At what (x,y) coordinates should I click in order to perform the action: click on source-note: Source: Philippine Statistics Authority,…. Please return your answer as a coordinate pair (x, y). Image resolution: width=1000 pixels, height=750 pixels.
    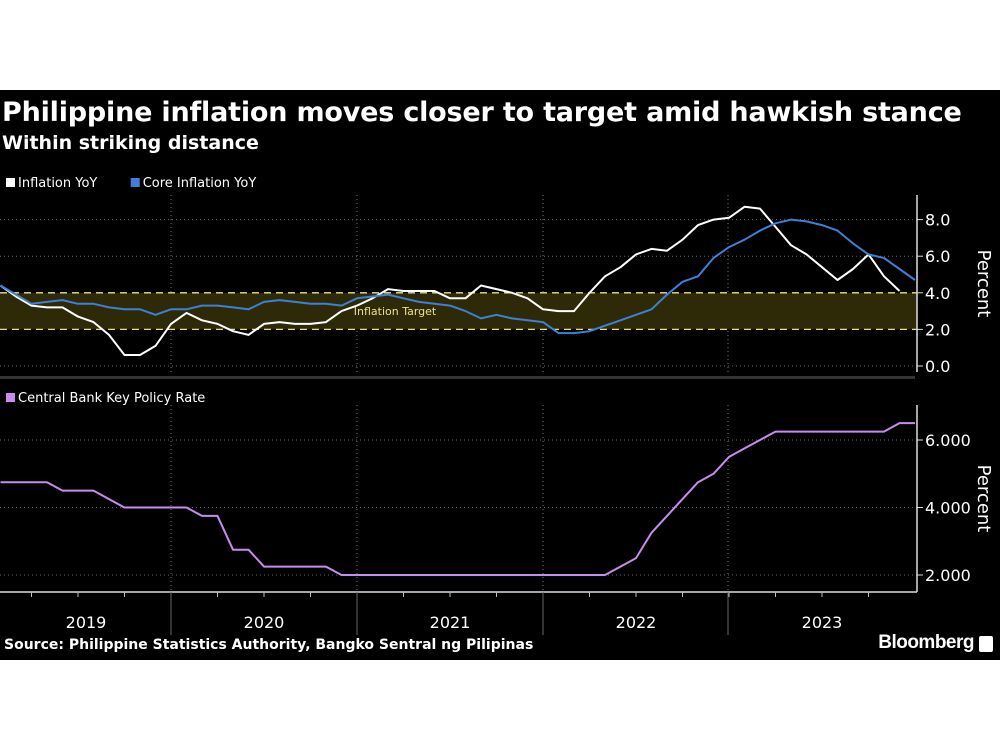
    Looking at the image, I should click on (269, 645).